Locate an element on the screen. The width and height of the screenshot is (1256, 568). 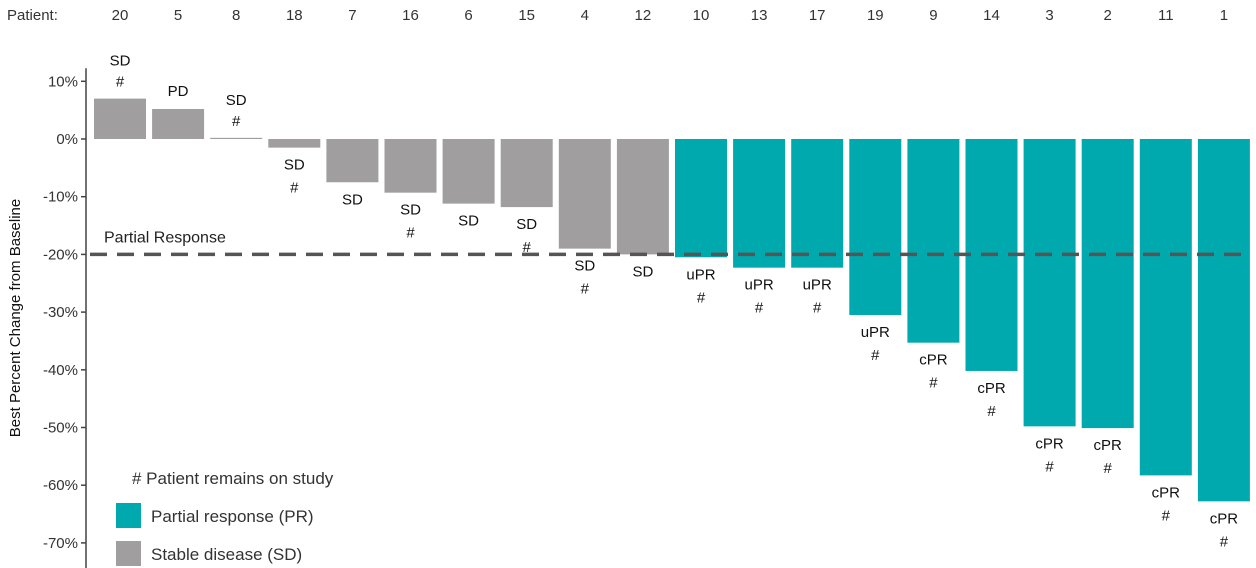
reference-line-label: Partial Response is located at coordinates (165, 237).